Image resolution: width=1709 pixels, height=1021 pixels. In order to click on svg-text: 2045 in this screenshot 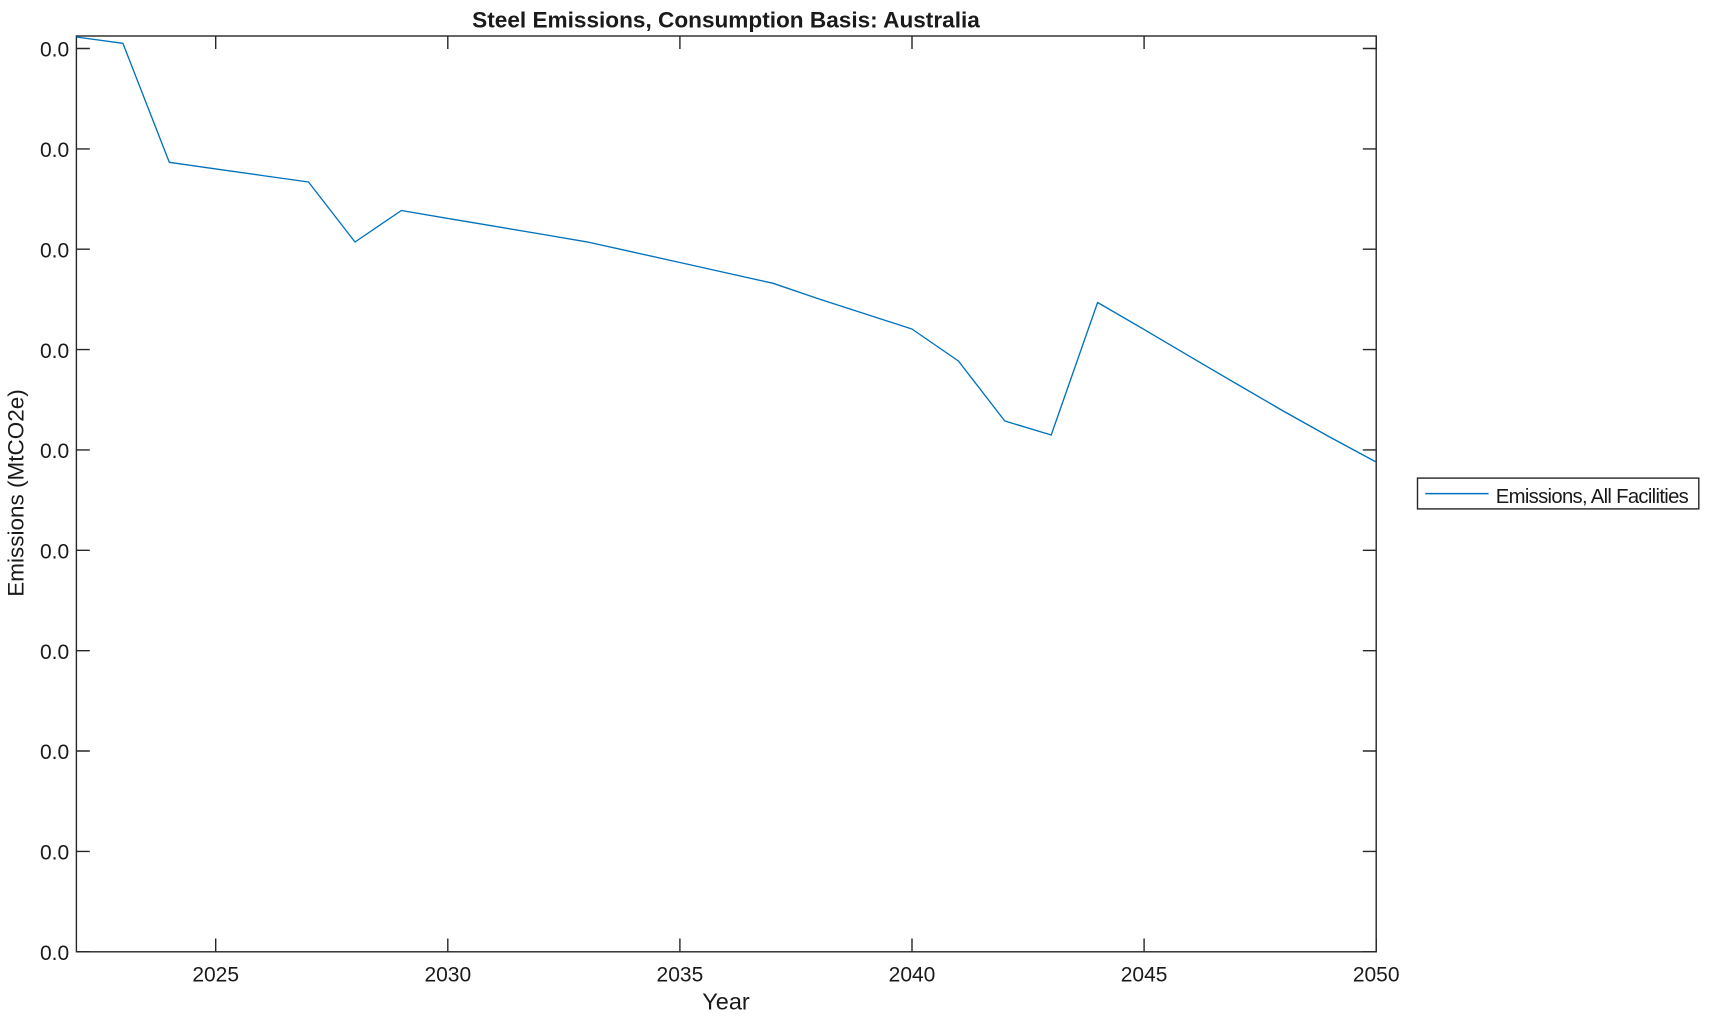, I will do `click(1144, 975)`.